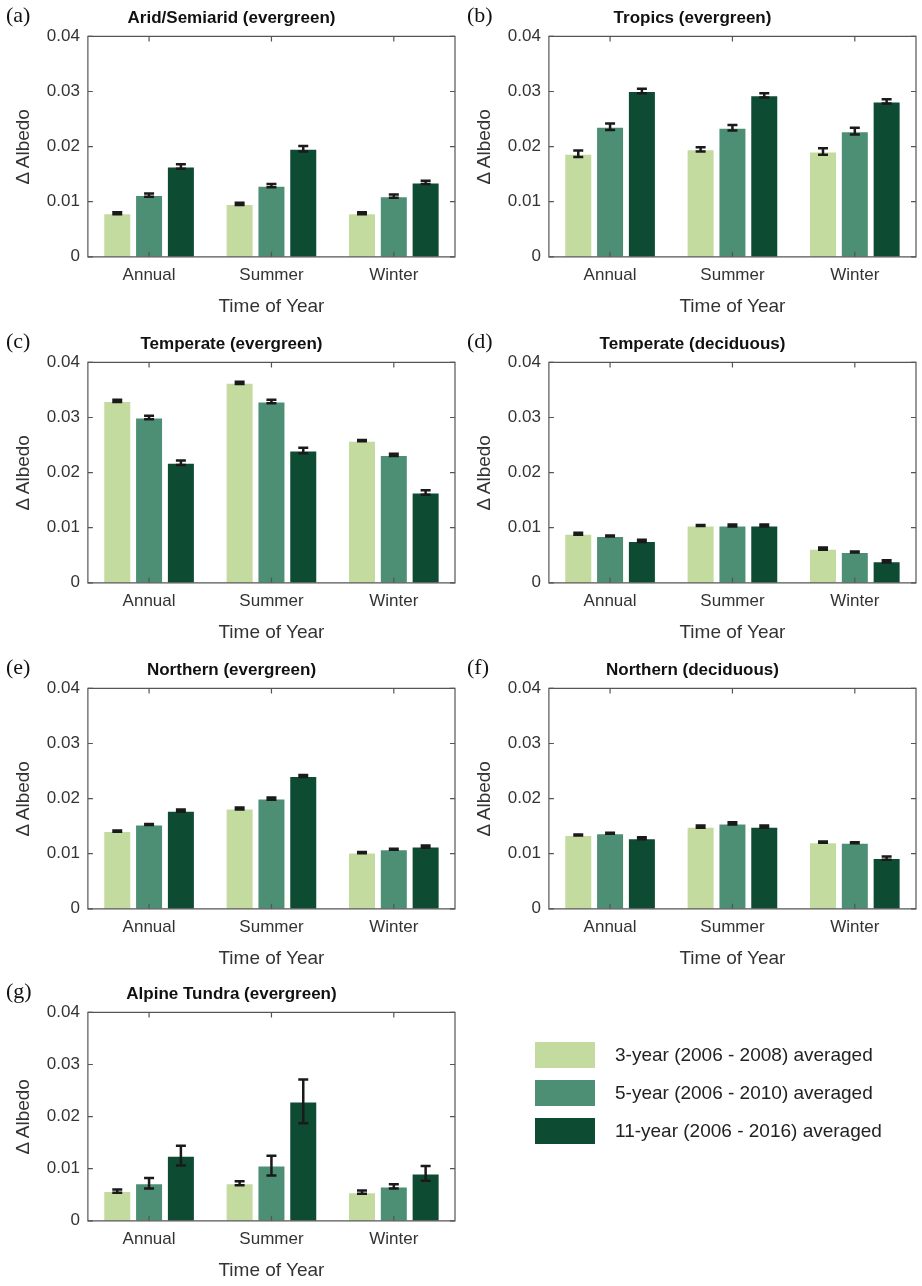 Image resolution: width=922 pixels, height=1286 pixels. What do you see at coordinates (231, 17) in the screenshot?
I see `chart-title: Arid/Semiarid (evergreen)` at bounding box center [231, 17].